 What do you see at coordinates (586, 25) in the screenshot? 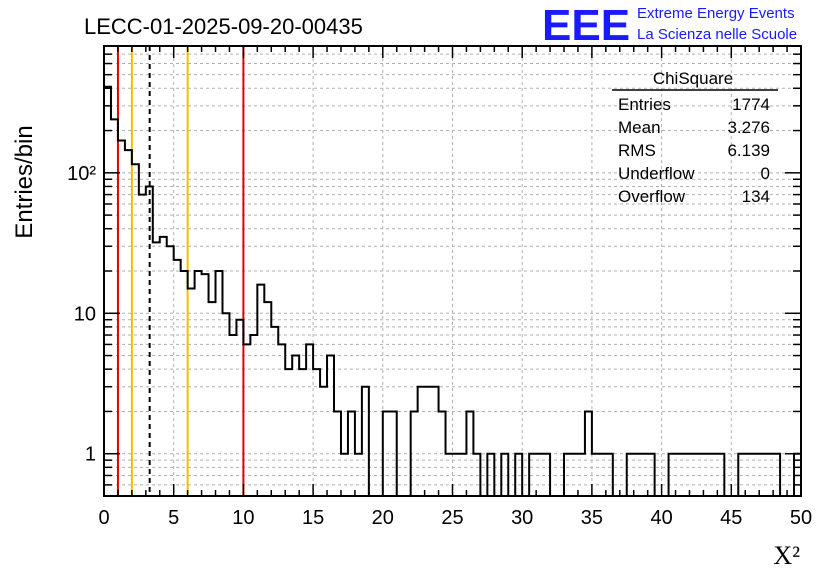
I see `logo-mark: EEE` at bounding box center [586, 25].